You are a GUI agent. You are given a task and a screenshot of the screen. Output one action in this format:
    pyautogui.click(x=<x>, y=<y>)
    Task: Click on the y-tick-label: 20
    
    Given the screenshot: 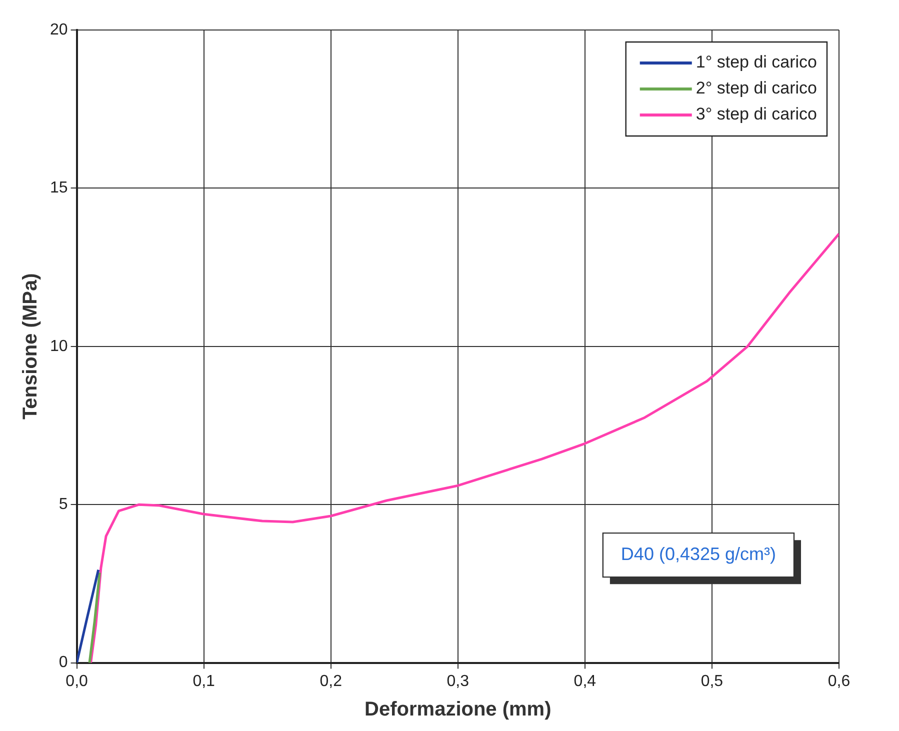 What is the action you would take?
    pyautogui.click(x=59, y=29)
    